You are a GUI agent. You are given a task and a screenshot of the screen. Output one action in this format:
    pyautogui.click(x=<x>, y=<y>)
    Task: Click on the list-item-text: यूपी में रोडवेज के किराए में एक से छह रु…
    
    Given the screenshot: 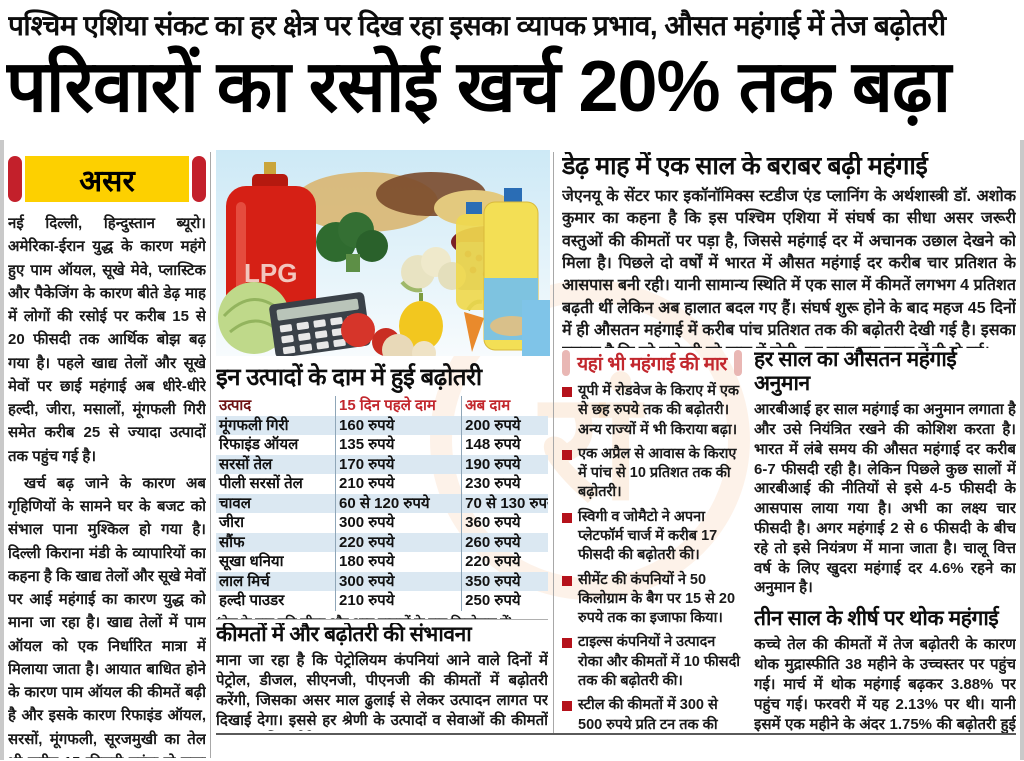 What is the action you would take?
    pyautogui.click(x=659, y=410)
    